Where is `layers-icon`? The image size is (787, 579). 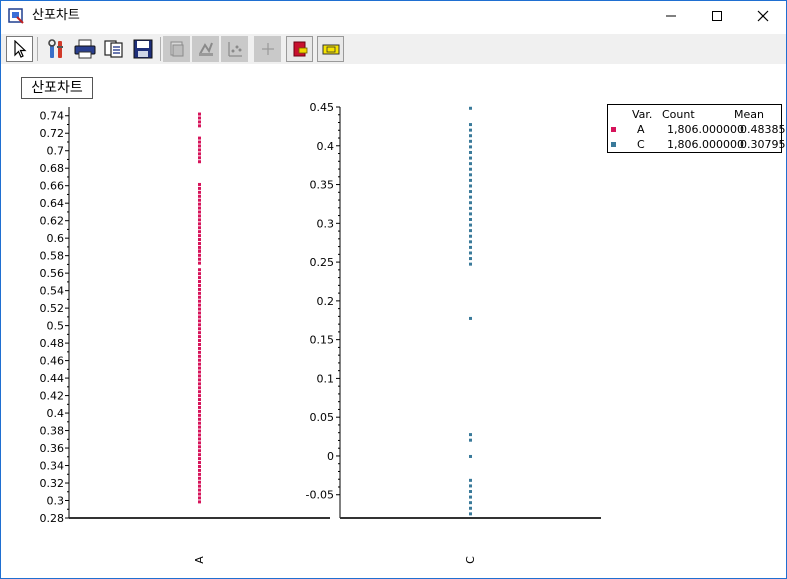
layers-icon is located at coordinates (176, 49).